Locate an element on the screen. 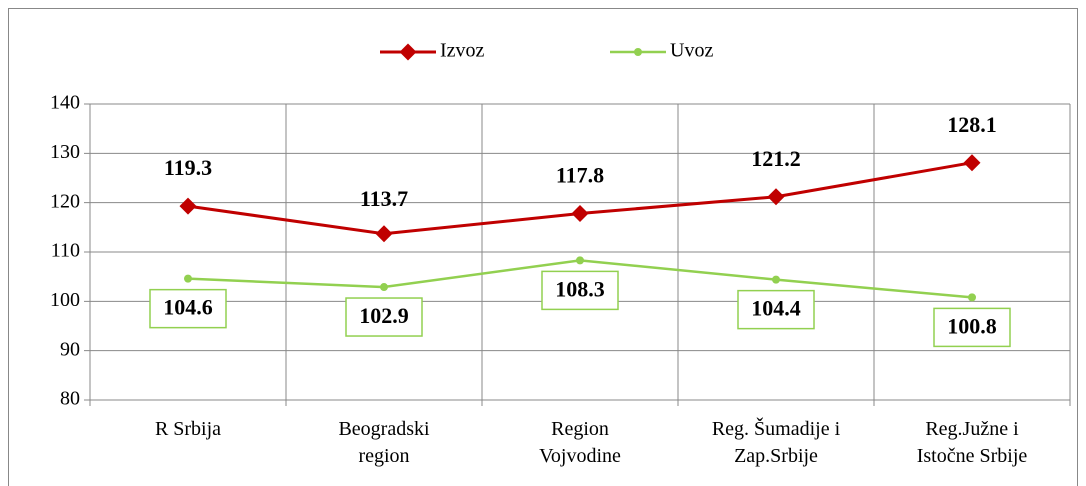 This screenshot has height=486, width=1086. data-label: 113.7 is located at coordinates (384, 198).